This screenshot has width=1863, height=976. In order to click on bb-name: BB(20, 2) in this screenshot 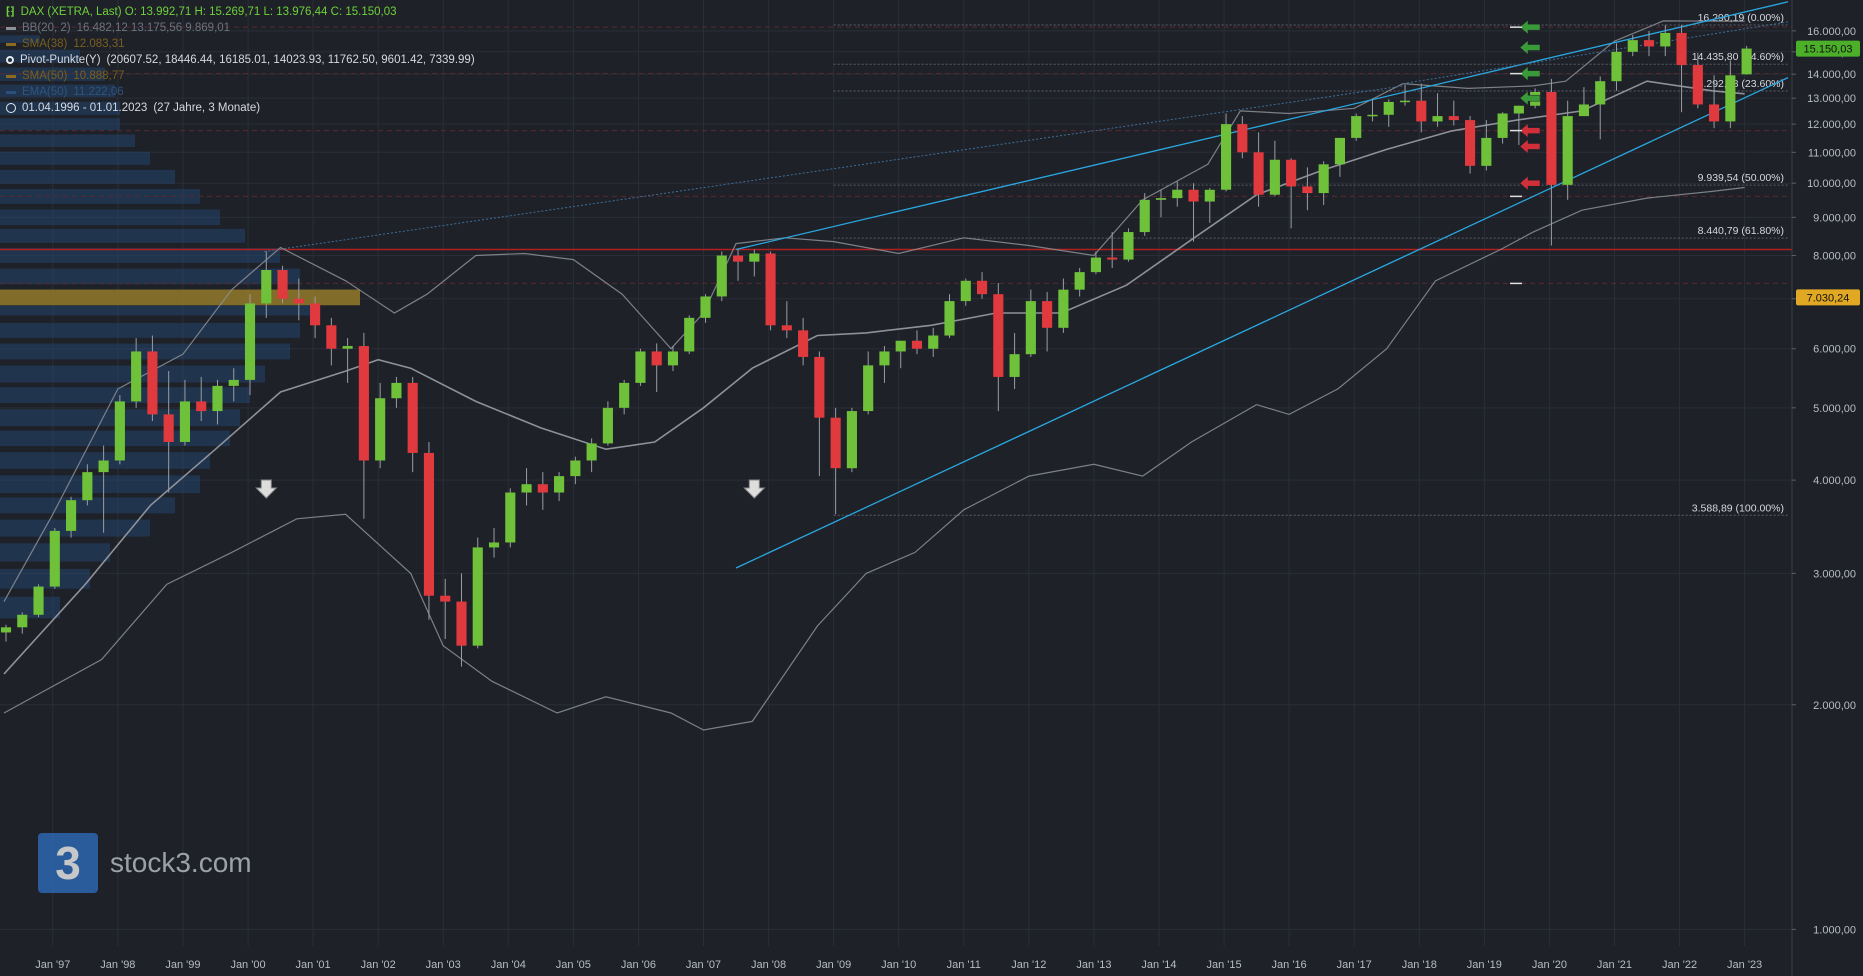, I will do `click(46, 28)`.